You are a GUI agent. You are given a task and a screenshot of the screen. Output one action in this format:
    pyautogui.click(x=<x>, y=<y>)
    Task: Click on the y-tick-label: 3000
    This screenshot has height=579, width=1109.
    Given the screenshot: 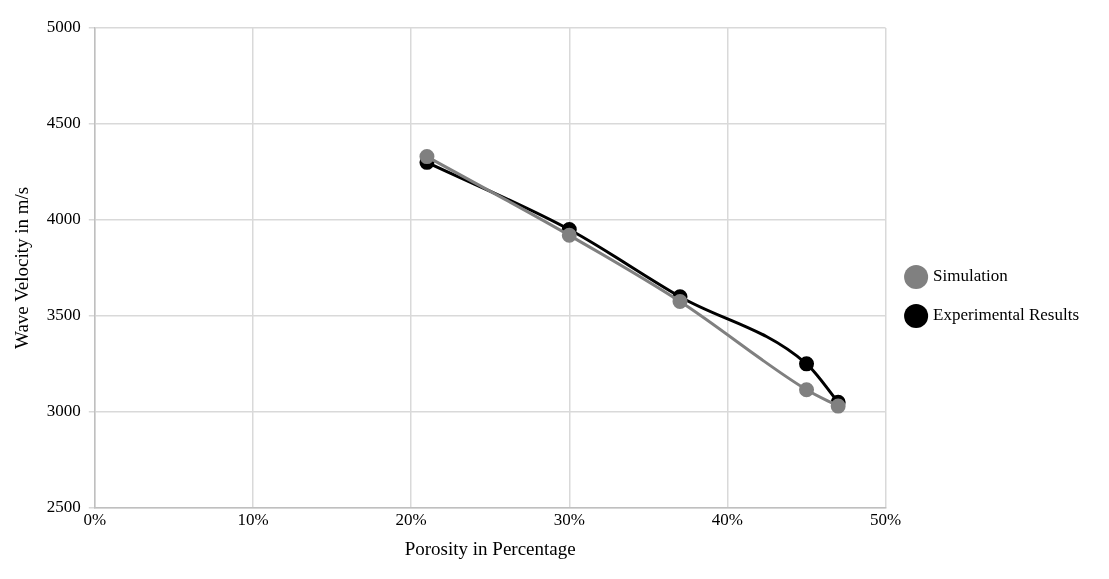 What is the action you would take?
    pyautogui.click(x=63, y=411)
    